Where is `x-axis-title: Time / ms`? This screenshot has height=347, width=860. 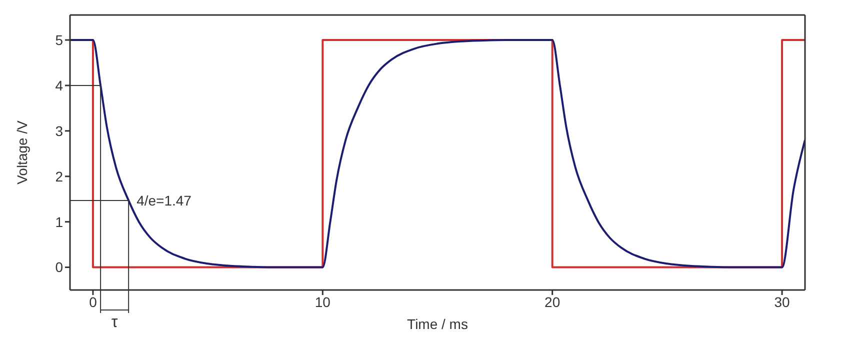 x-axis-title: Time / ms is located at coordinates (437, 324).